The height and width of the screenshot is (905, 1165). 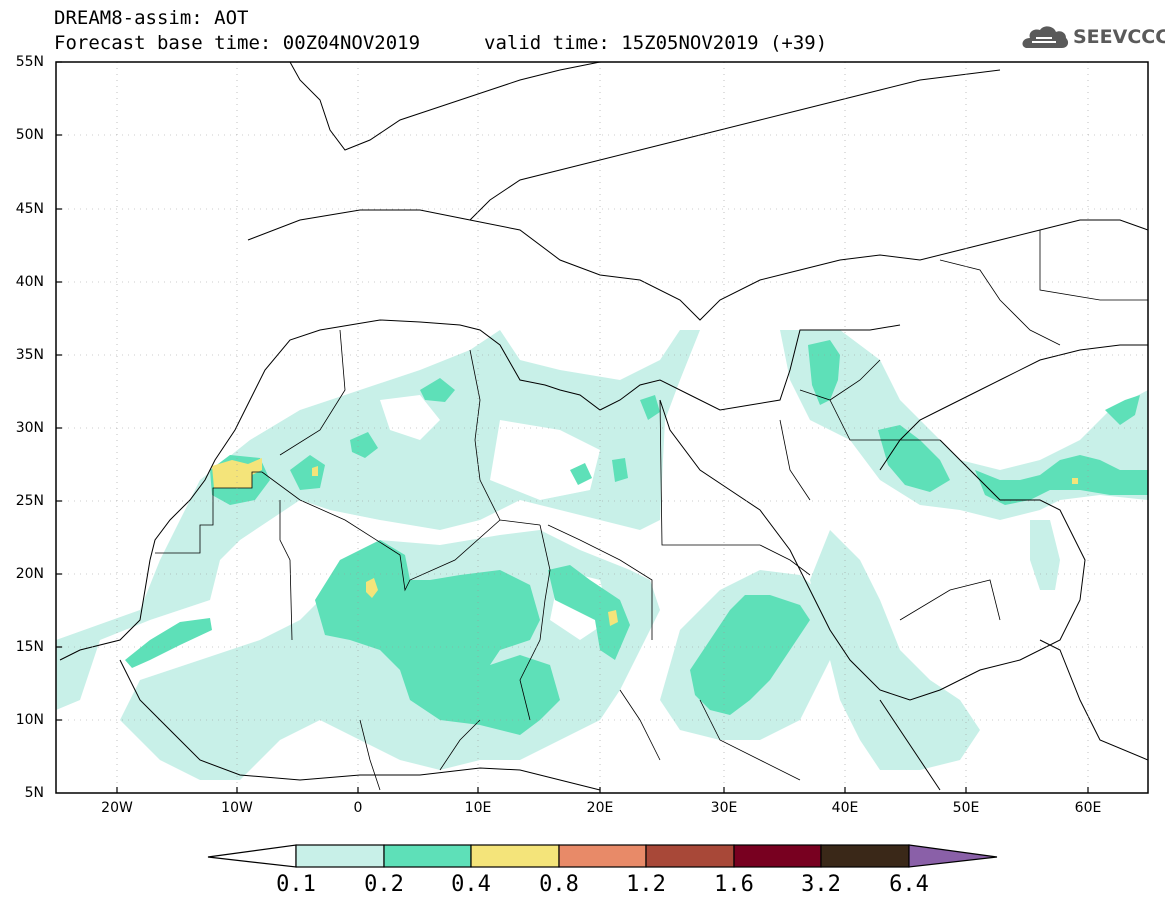 I want to click on forecast-base-time: Forecast base time: 00Z04NOV2019, so click(x=237, y=43).